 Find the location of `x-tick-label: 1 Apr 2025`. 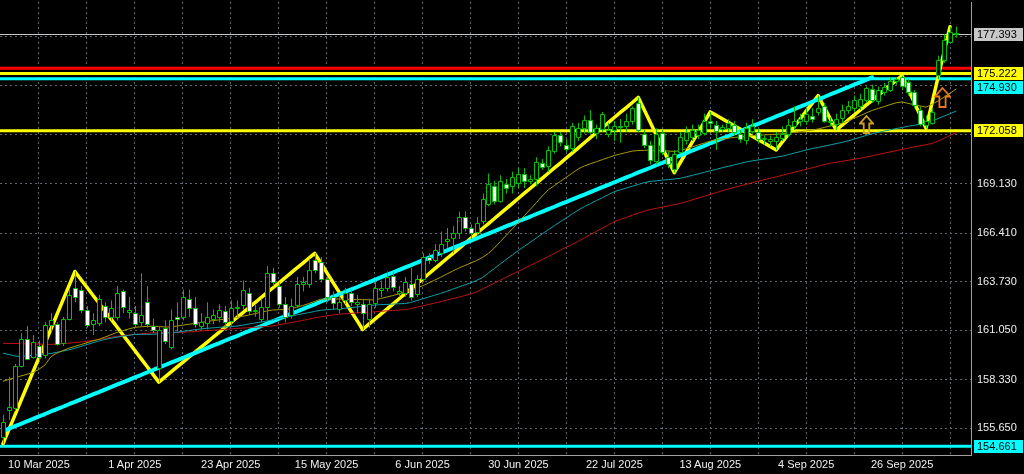

x-tick-label: 1 Apr 2025 is located at coordinates (135, 463).